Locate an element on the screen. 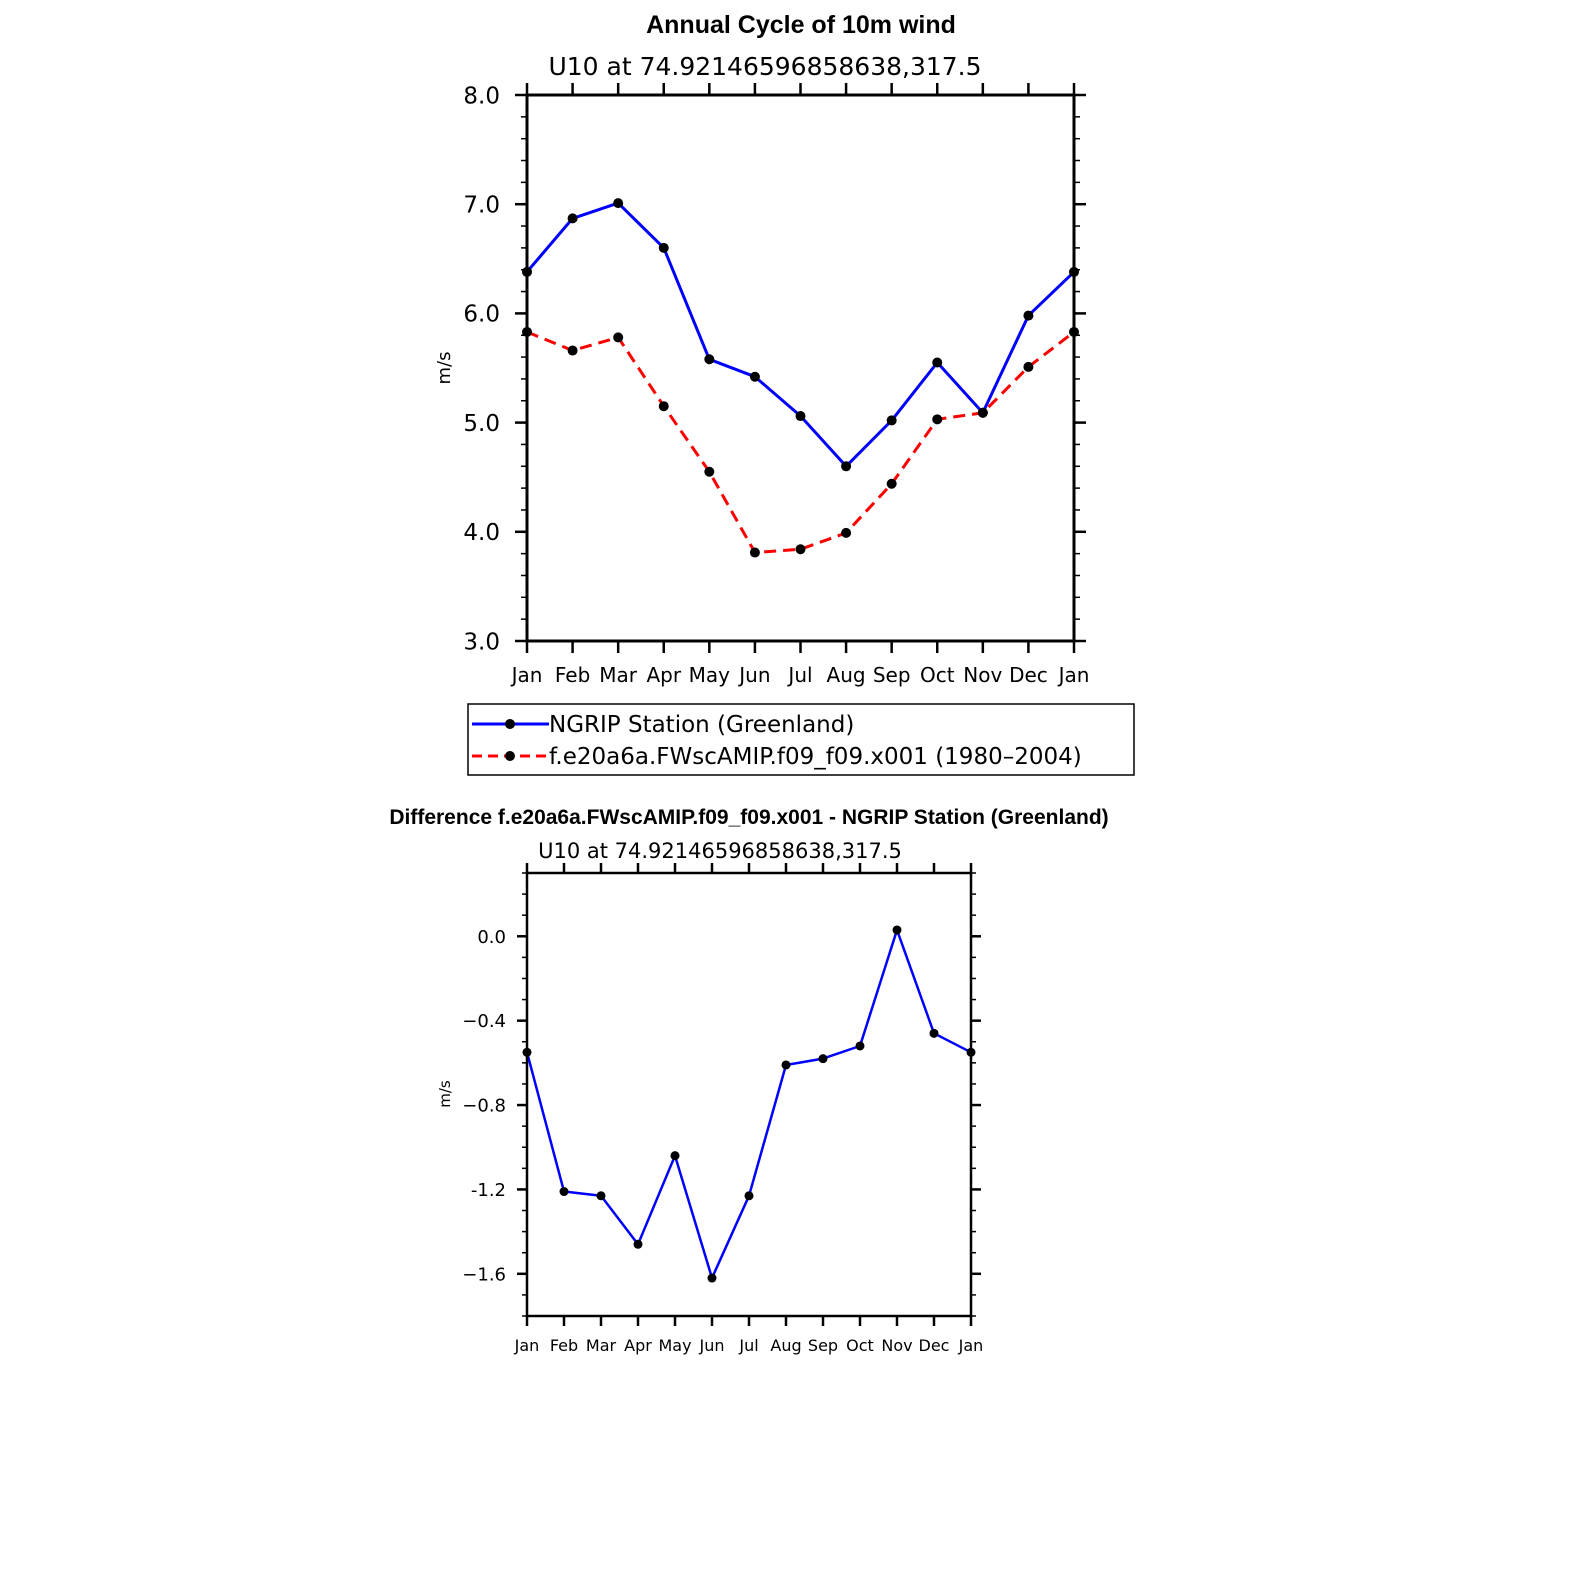 The width and height of the screenshot is (1574, 1574). y-tick-label: 5.0 is located at coordinates (481, 424).